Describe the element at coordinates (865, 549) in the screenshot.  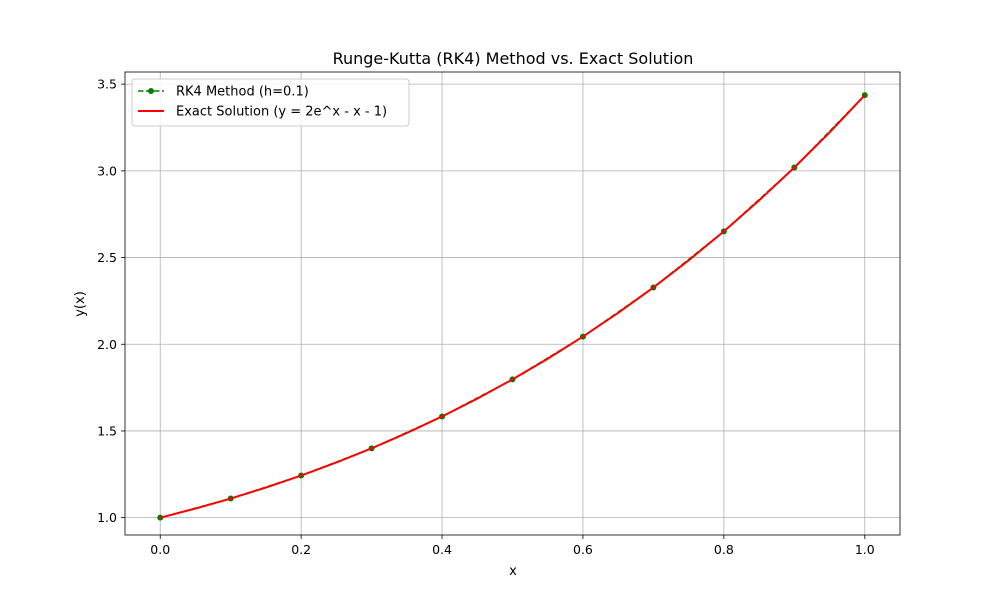
I see `x-tick-label: 1.0` at that location.